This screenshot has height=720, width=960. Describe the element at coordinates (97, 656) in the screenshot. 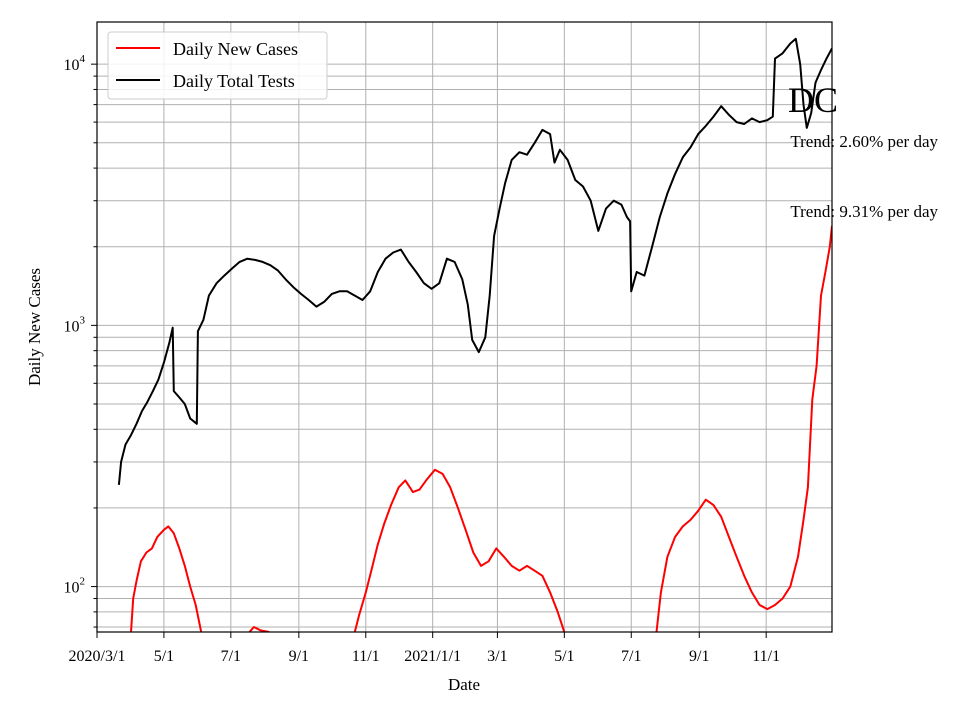

I see `x-tick-label: 2020/3/1` at that location.